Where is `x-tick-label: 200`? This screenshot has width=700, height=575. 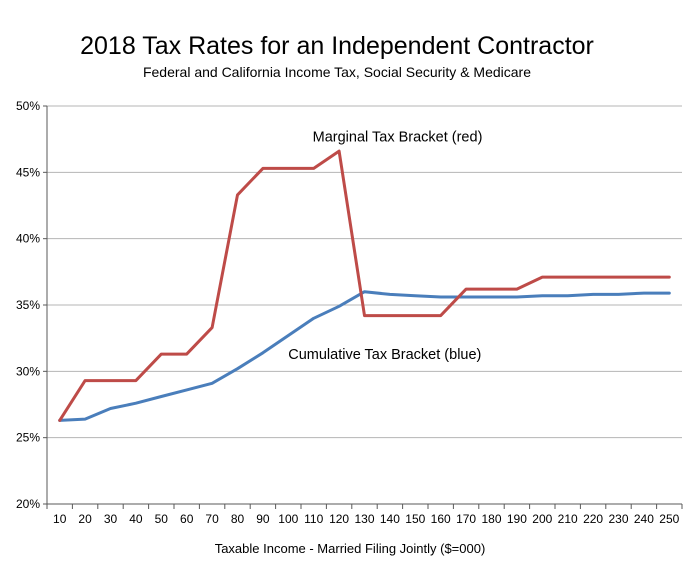
x-tick-label: 200 is located at coordinates (542, 519).